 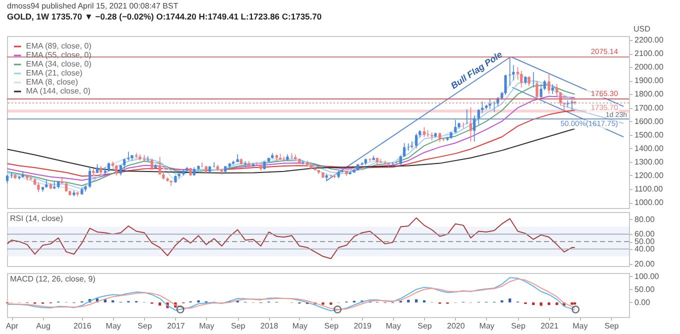 I want to click on chart-title: MACD (12, 26, close, 9), so click(x=53, y=279).